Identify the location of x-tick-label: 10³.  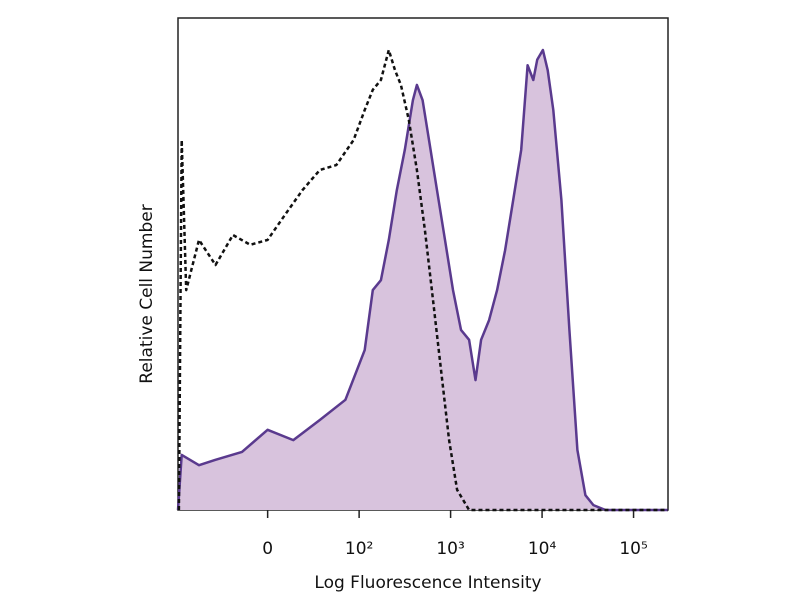
(450, 549).